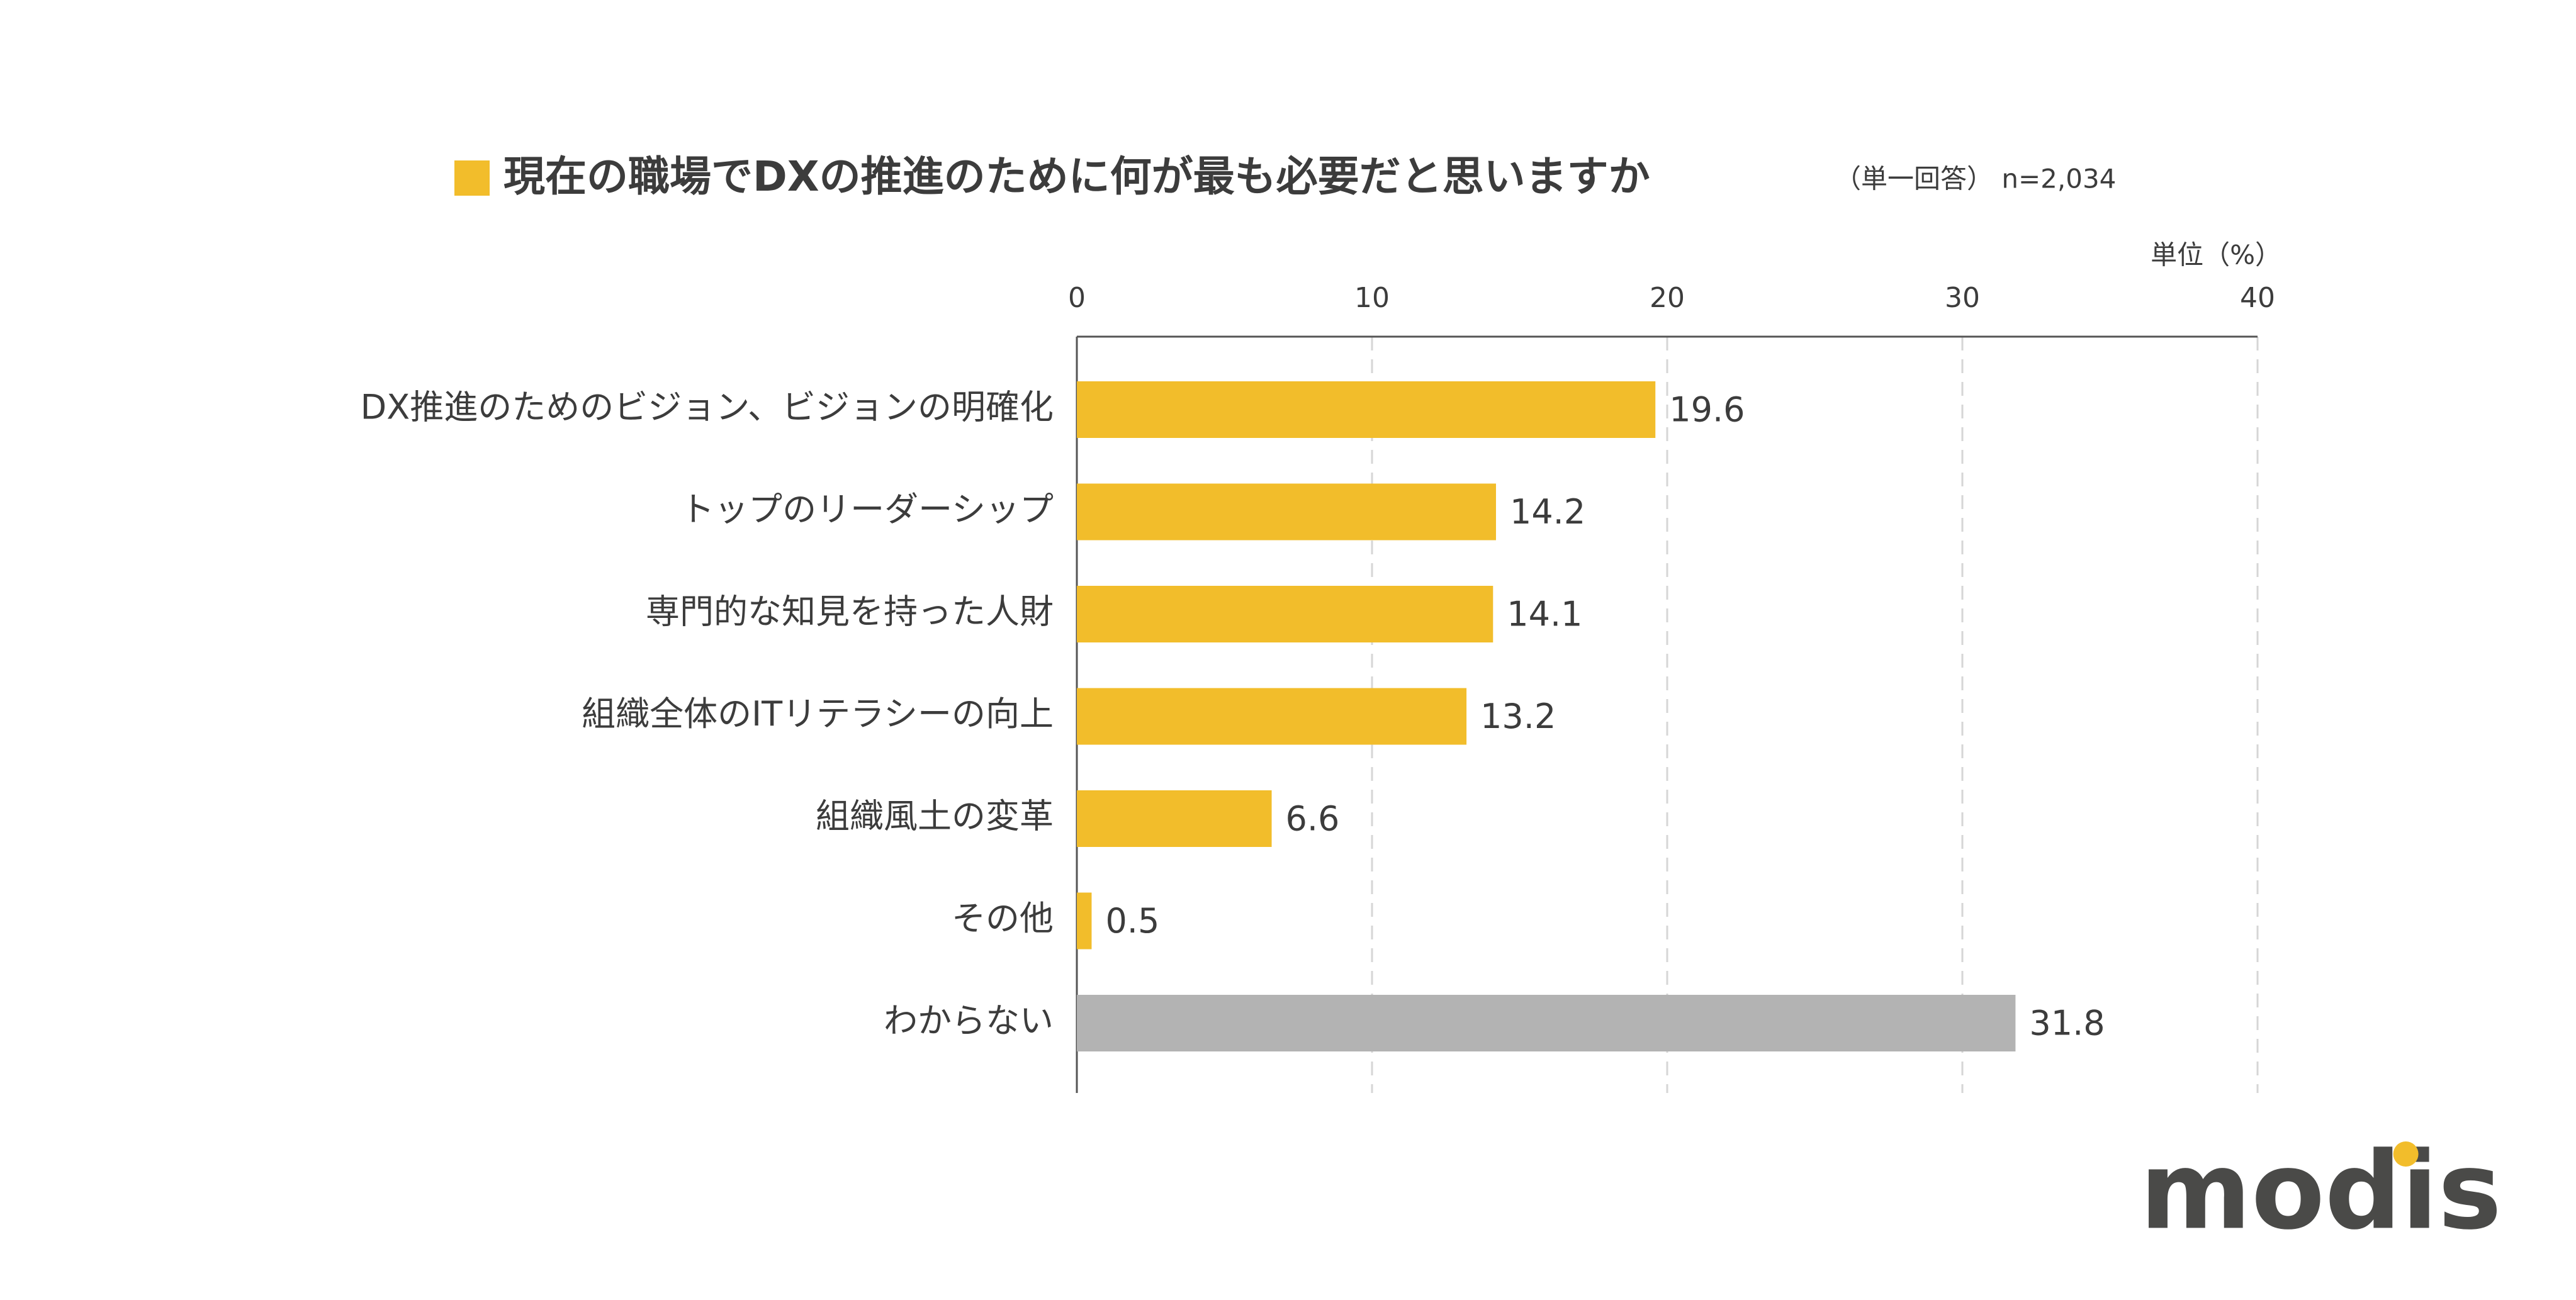 The height and width of the screenshot is (1300, 2576). Describe the element at coordinates (1003, 918) in the screenshot. I see `category-label: その他` at that location.